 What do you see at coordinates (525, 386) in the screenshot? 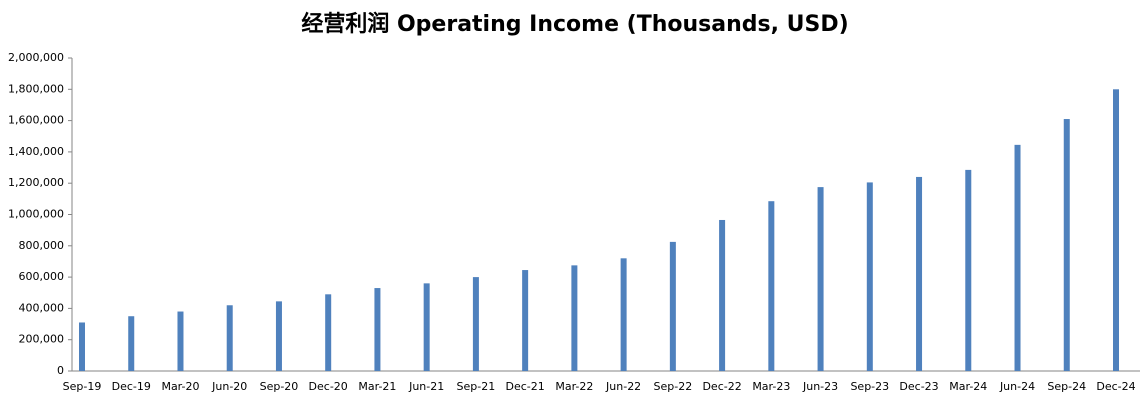
I see `x-tick-label: Dec-21` at bounding box center [525, 386].